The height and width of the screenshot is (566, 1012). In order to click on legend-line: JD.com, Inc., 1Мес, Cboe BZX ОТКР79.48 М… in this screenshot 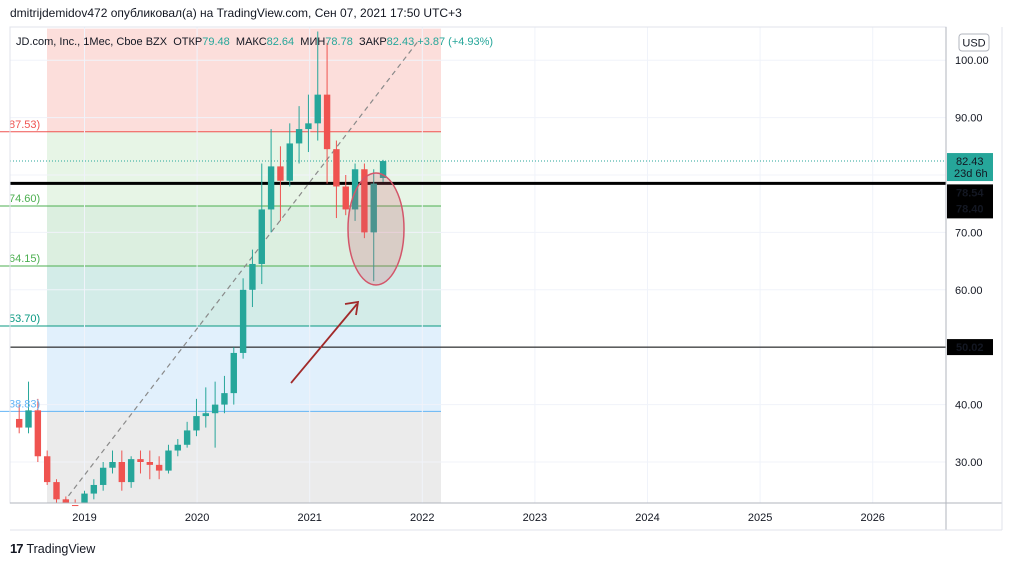, I will do `click(254, 42)`.